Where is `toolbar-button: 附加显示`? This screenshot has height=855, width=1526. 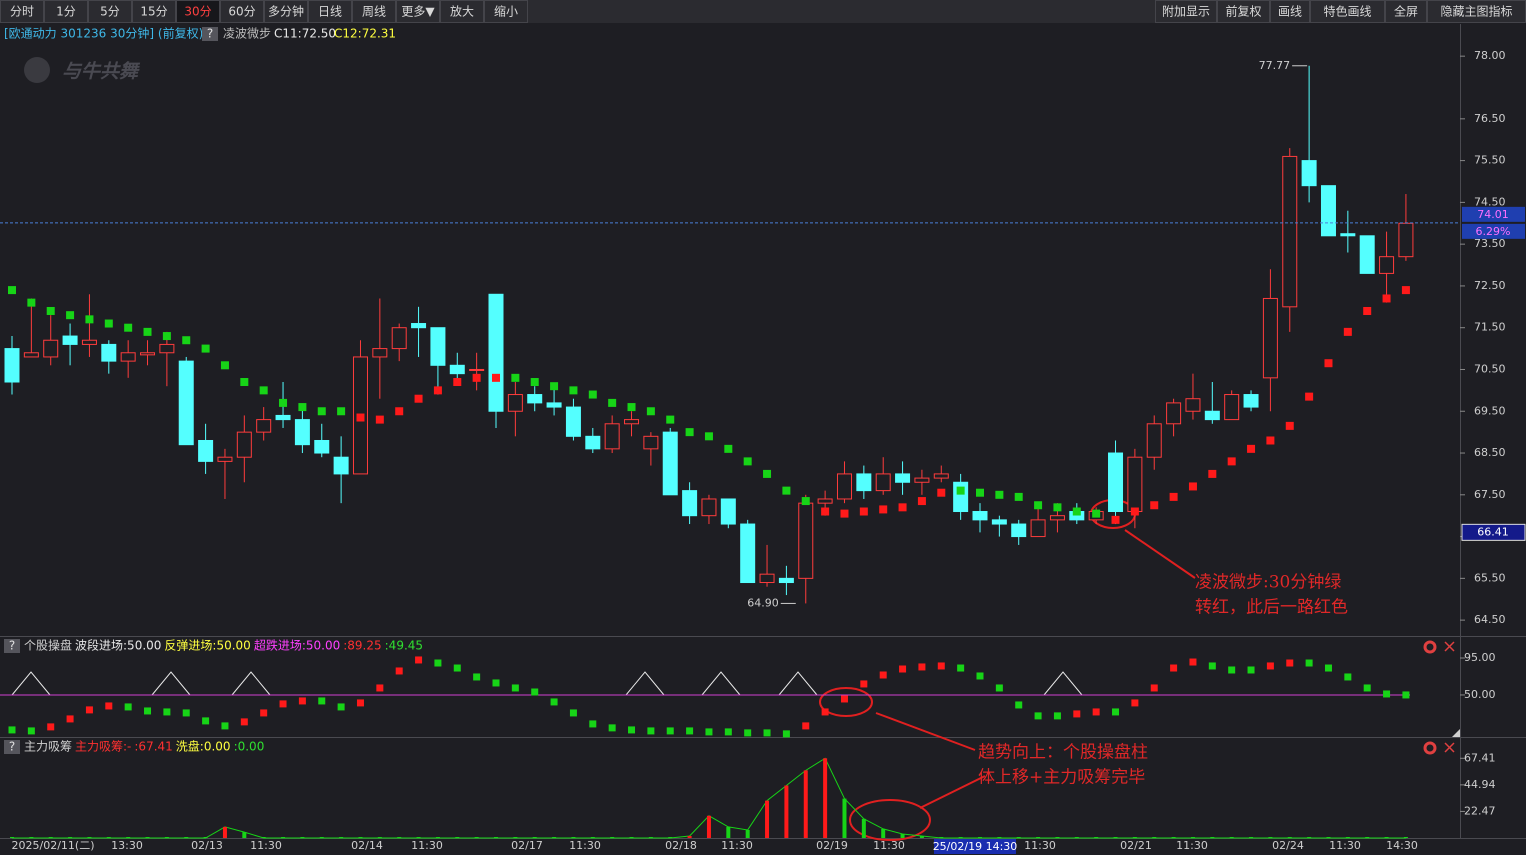 toolbar-button: 附加显示 is located at coordinates (1186, 12).